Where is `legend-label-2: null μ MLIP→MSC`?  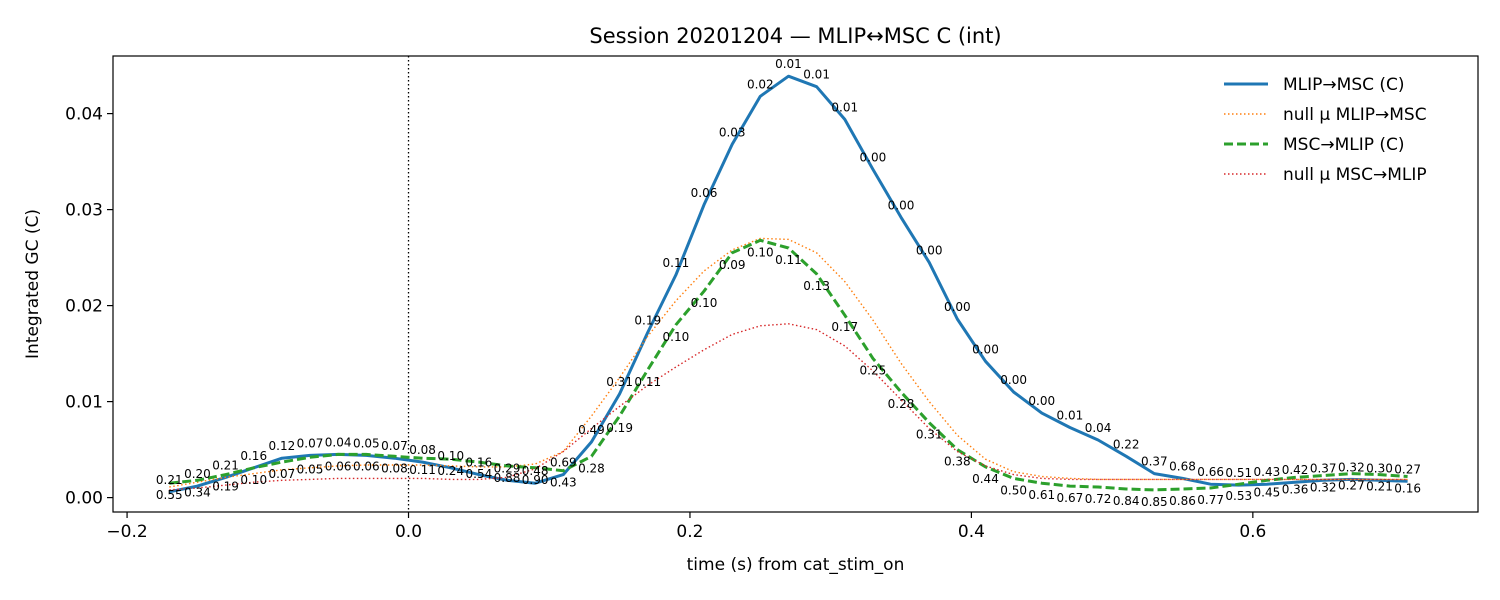 legend-label-2: null μ MLIP→MSC is located at coordinates (1355, 115).